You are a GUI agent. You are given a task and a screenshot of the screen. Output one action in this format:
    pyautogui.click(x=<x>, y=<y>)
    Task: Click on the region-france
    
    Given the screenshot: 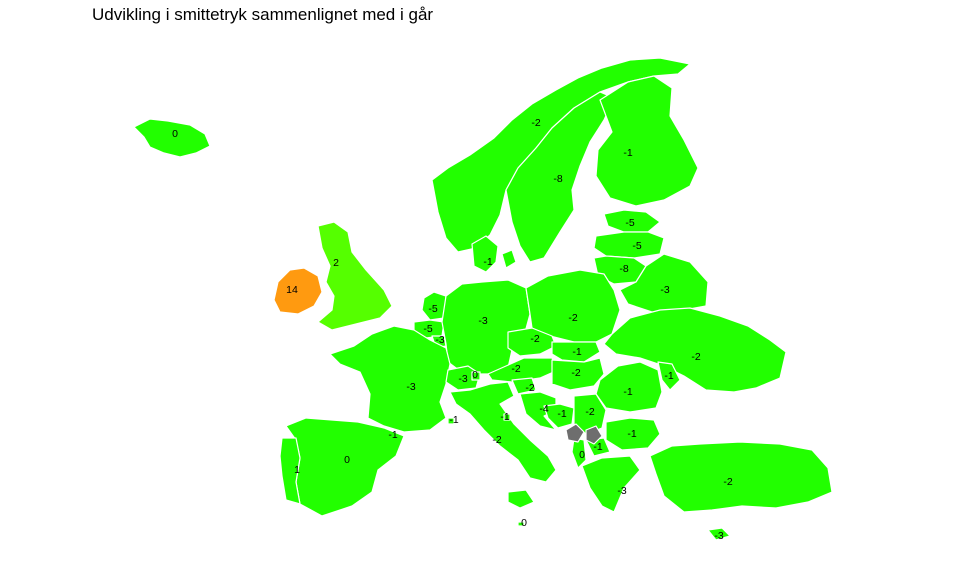 What is the action you would take?
    pyautogui.click(x=390, y=379)
    